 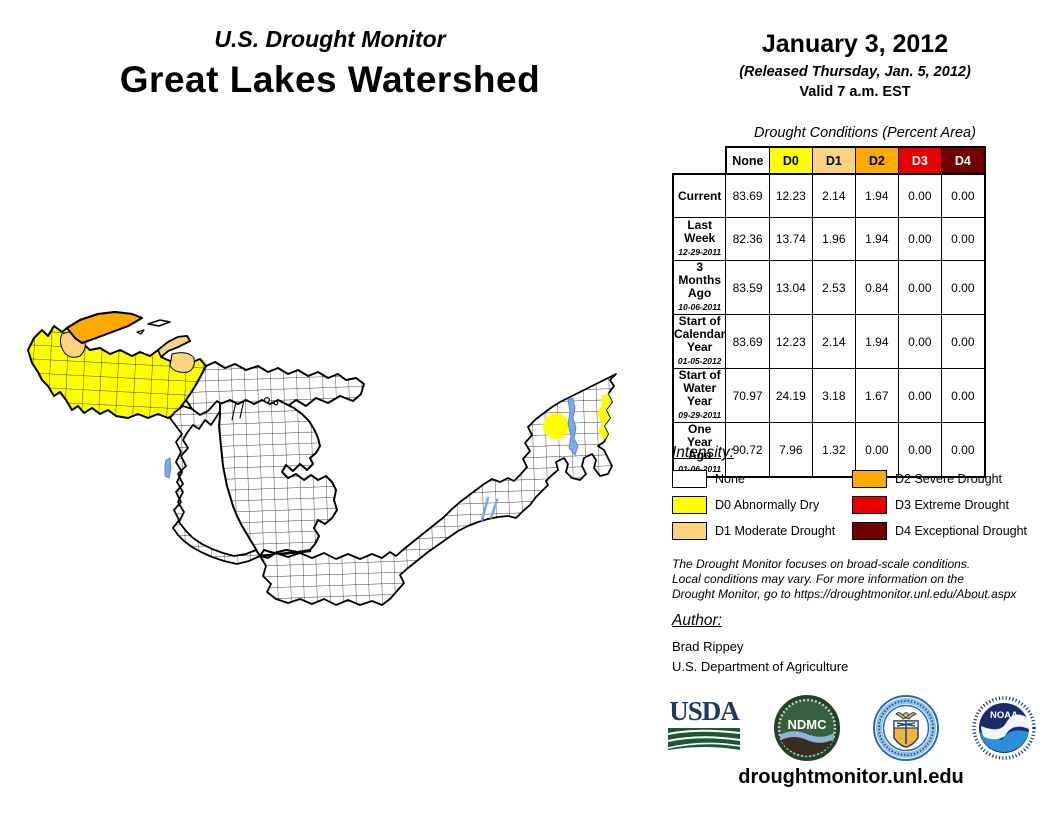 What do you see at coordinates (704, 739) in the screenshot?
I see `usda-field-icon` at bounding box center [704, 739].